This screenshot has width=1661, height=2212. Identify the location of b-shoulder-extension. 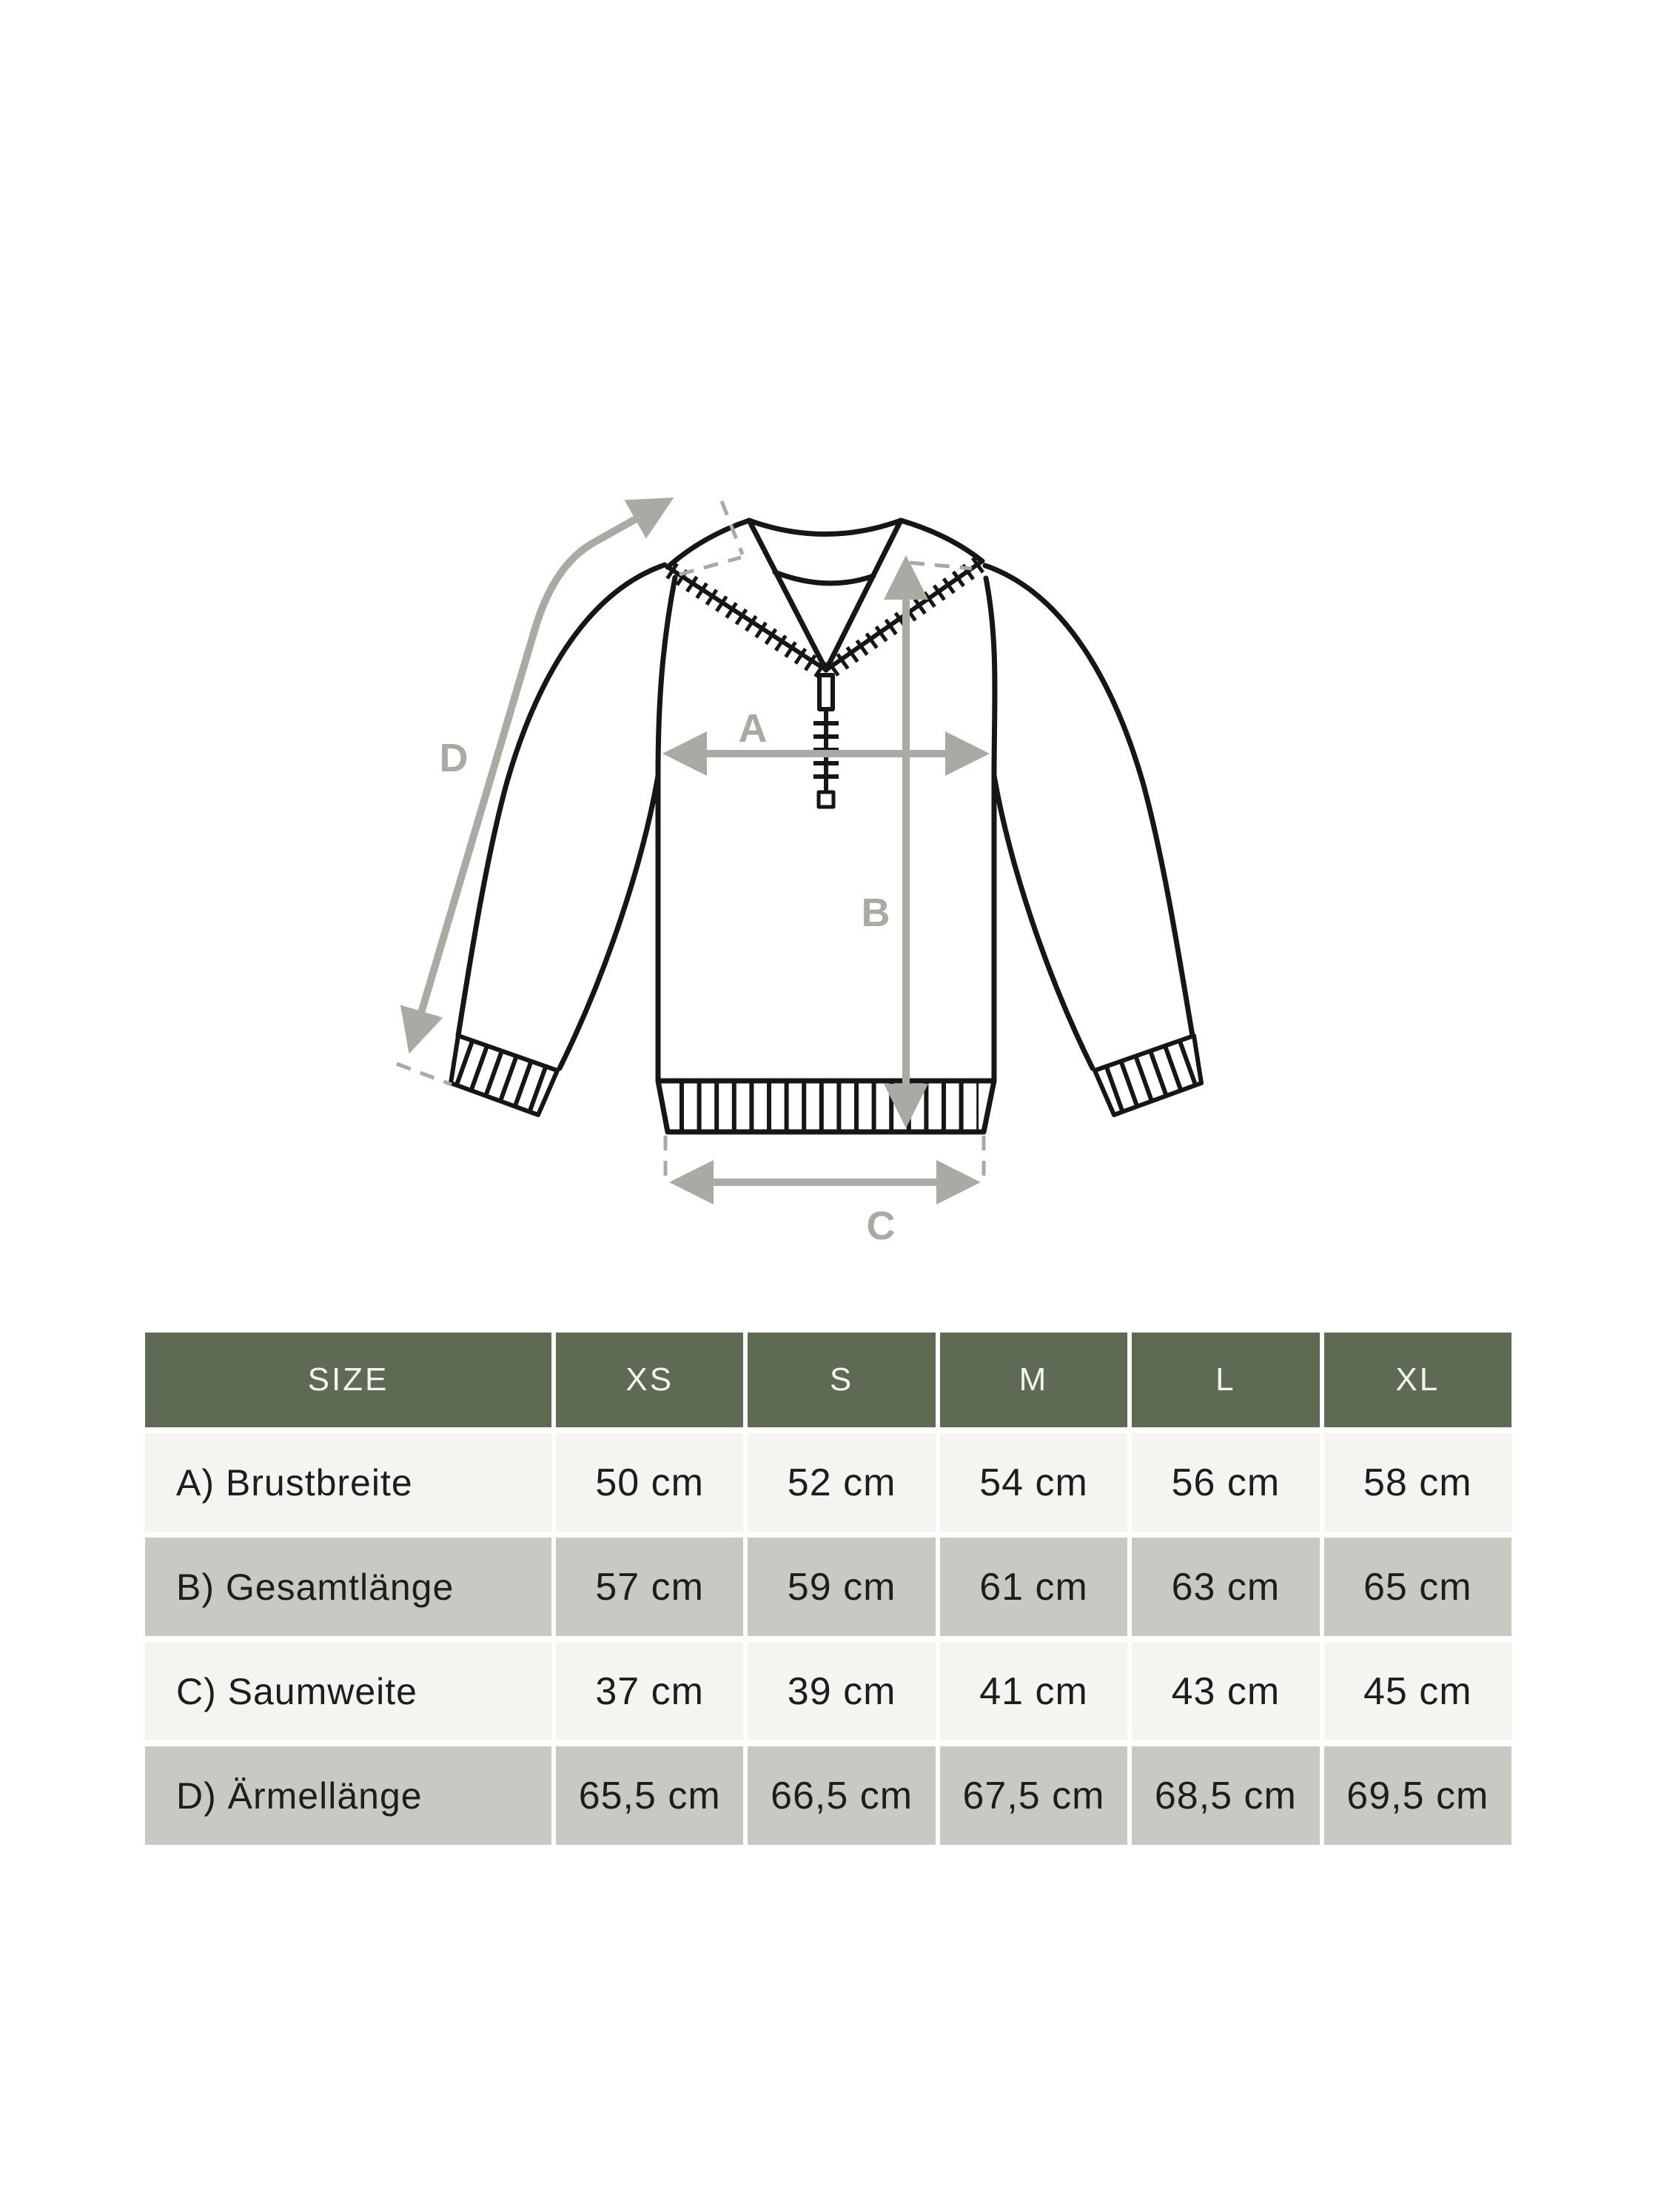
(941, 565).